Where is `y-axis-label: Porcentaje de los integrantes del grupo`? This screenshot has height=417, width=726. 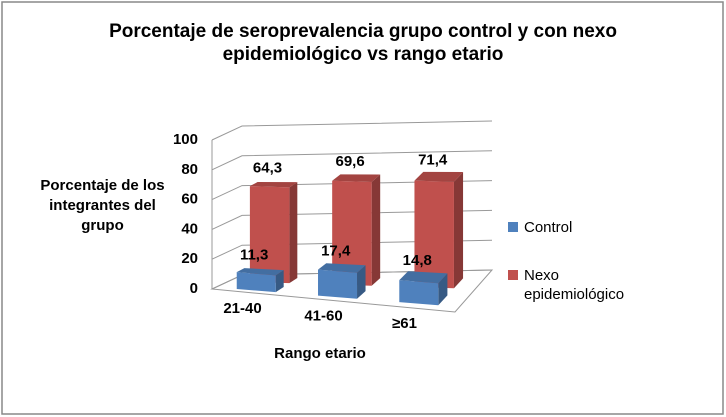 y-axis-label: Porcentaje de los integrantes del grupo is located at coordinates (102, 205).